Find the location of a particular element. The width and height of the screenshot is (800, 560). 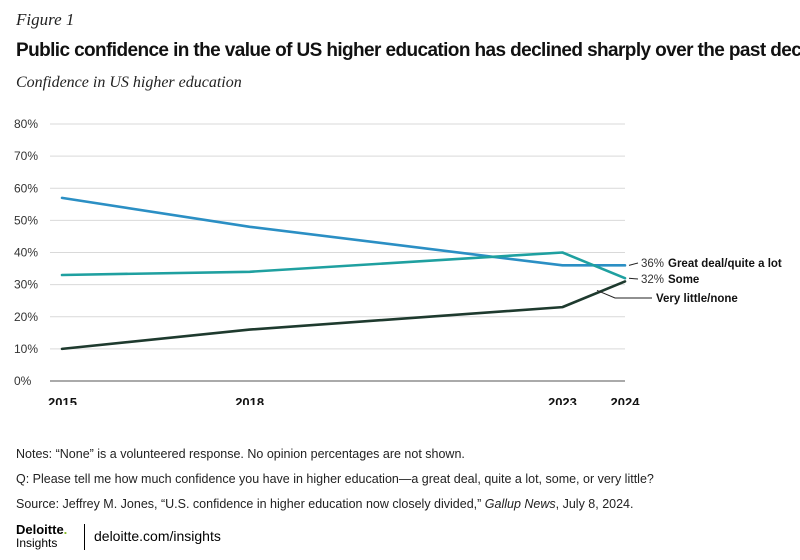

deloitte-logo: Deloitte. is located at coordinates (41, 529).